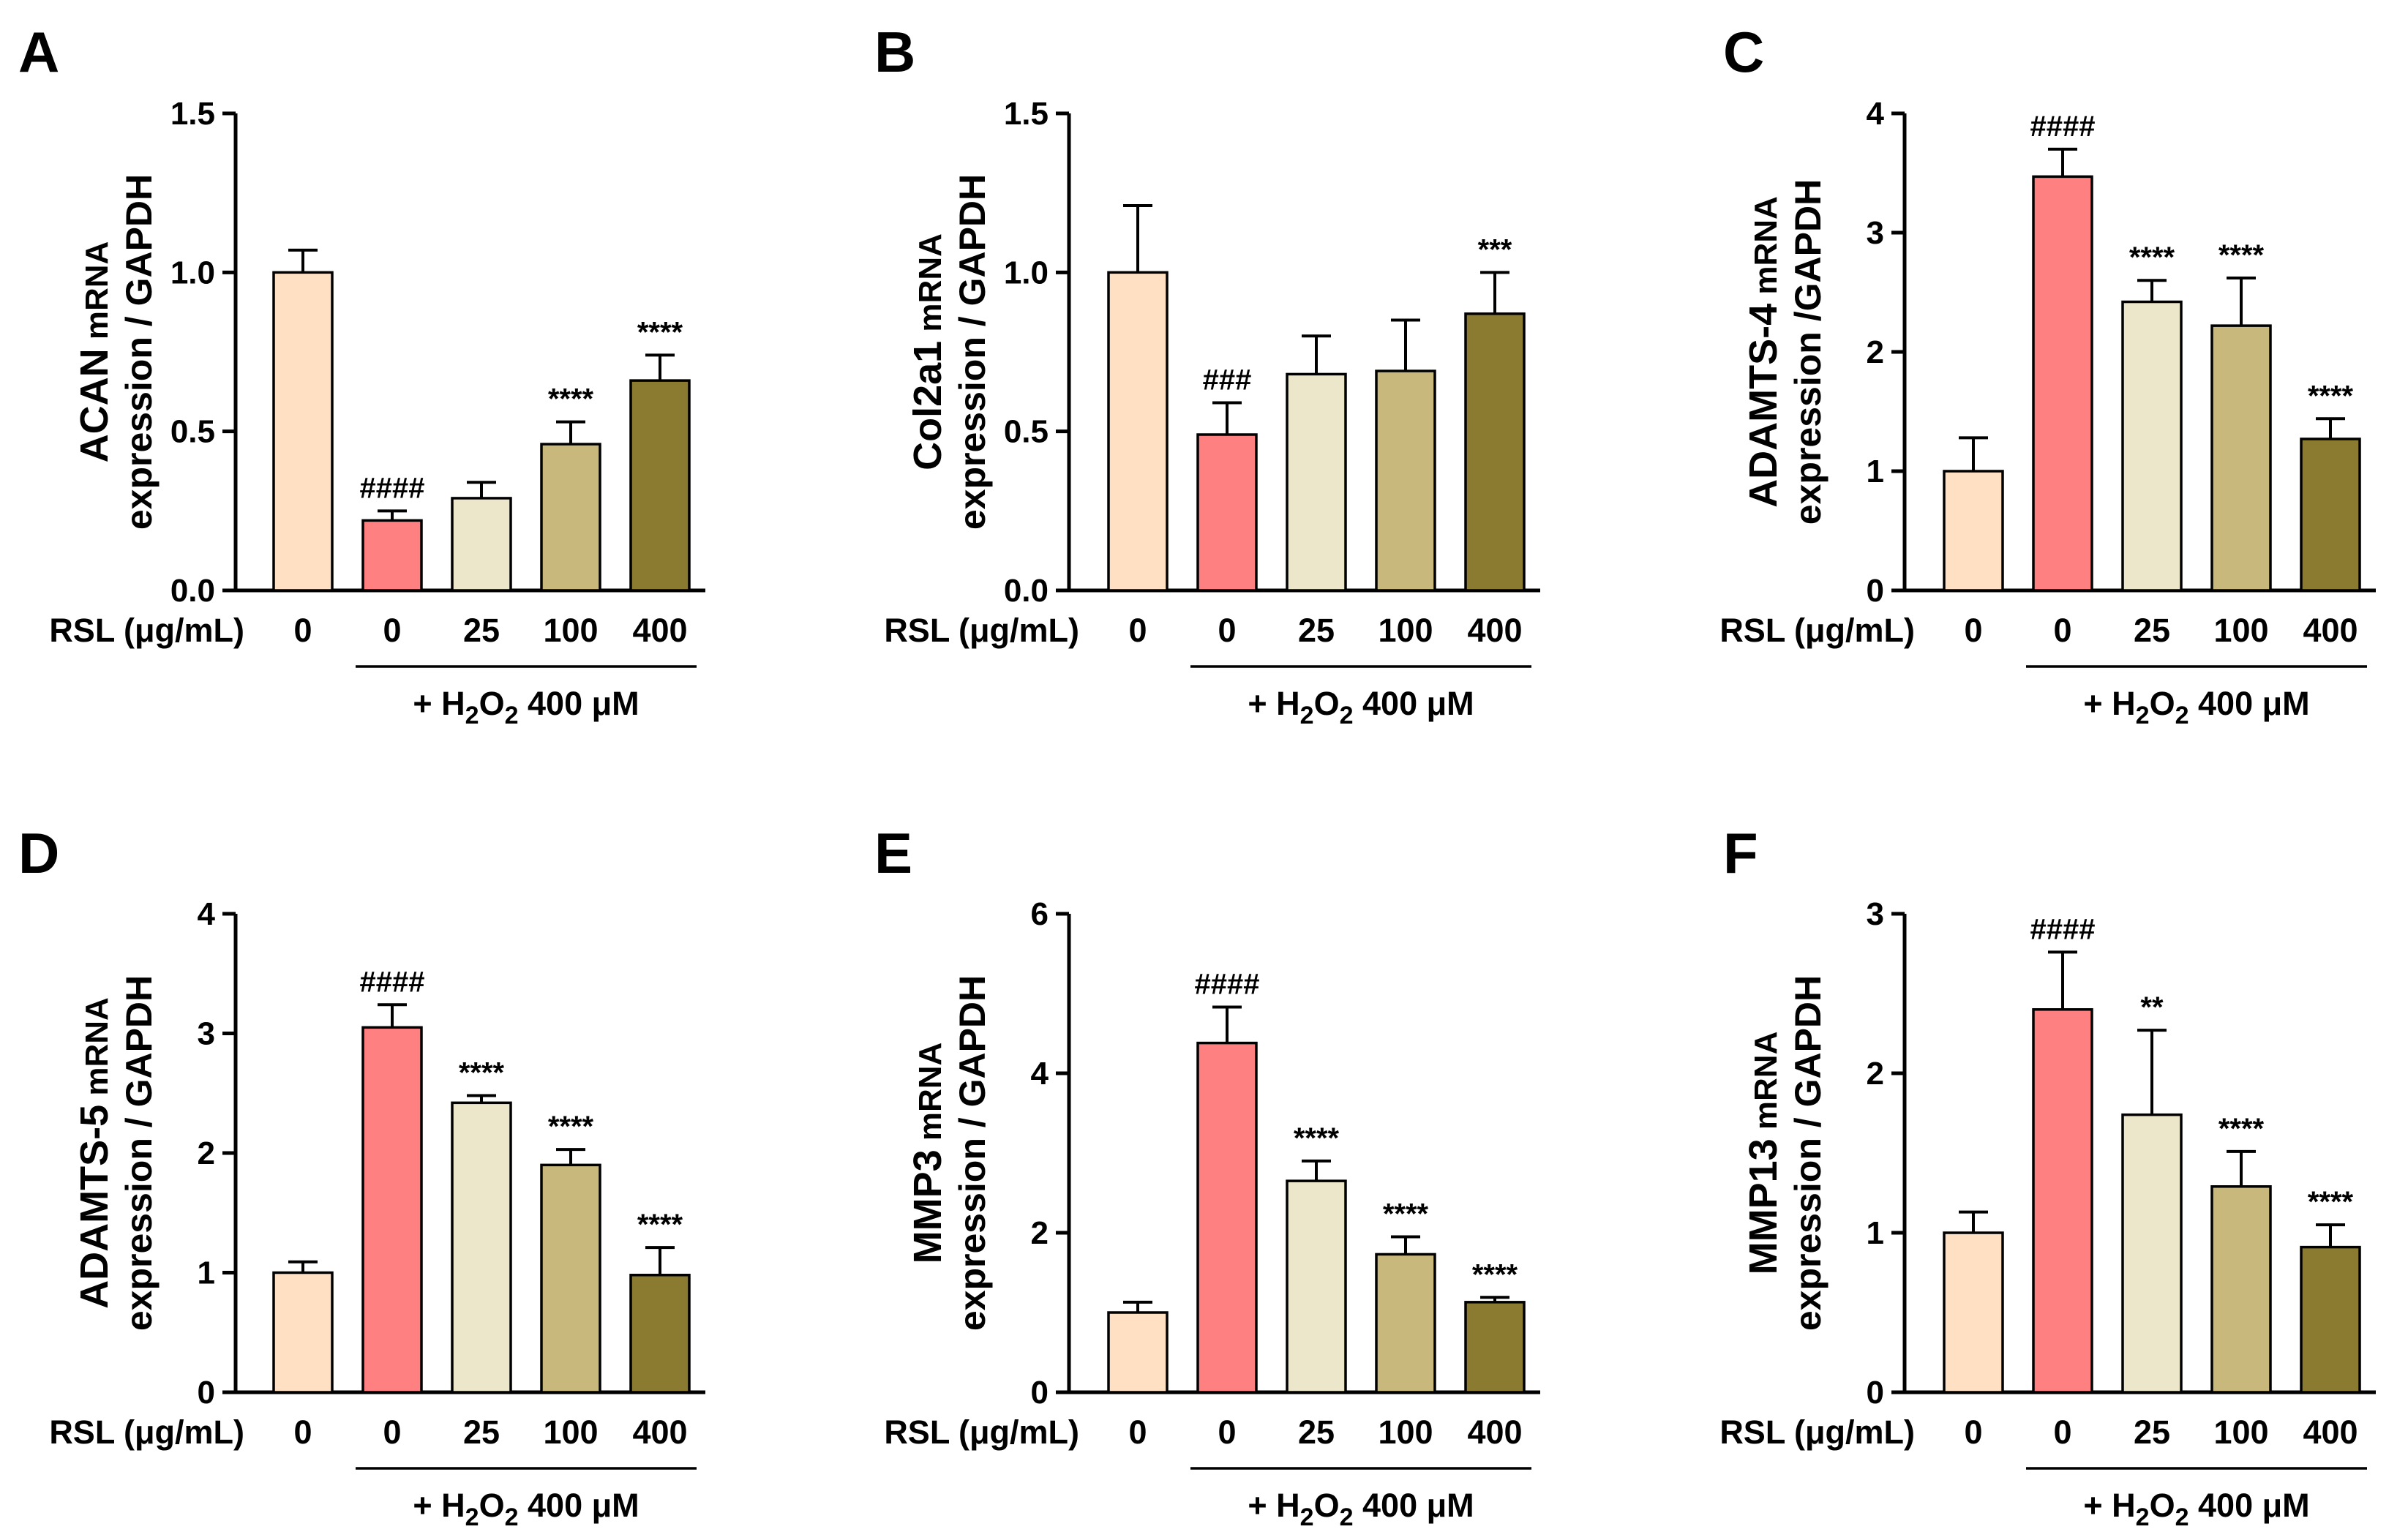 This screenshot has height=1532, width=2408. Describe the element at coordinates (894, 52) in the screenshot. I see `panel-letter: B` at that location.